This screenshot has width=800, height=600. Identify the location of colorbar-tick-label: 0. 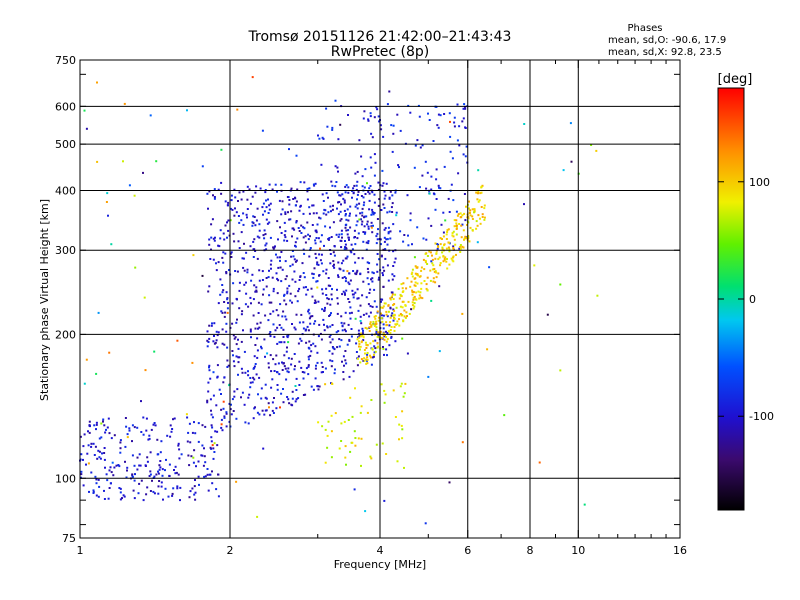
(752, 299).